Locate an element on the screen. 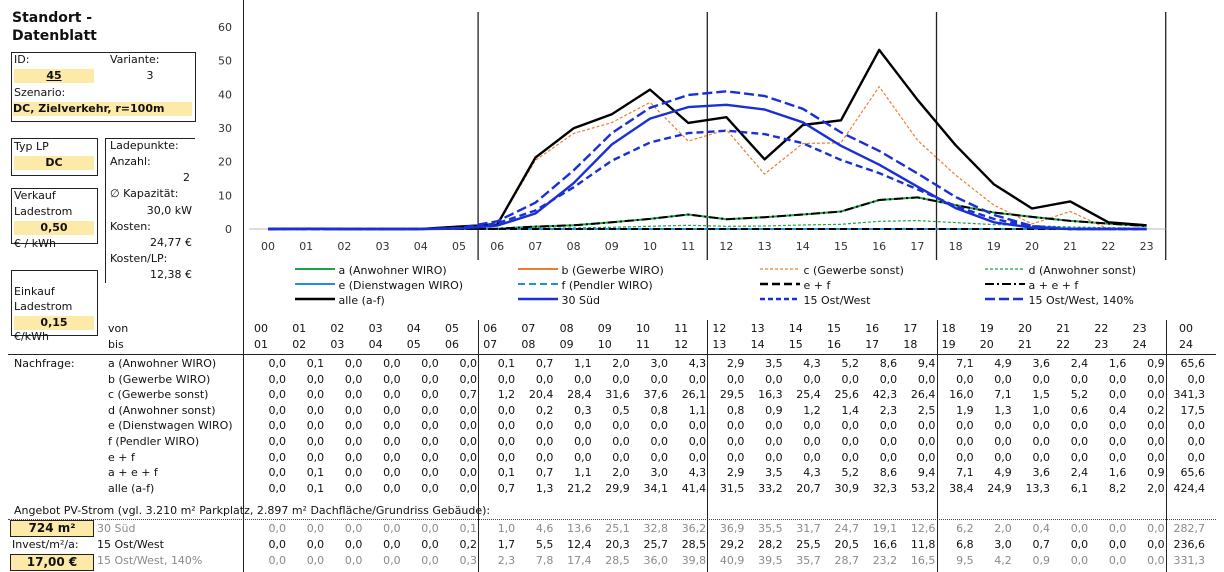  legend-item-a: a (Anwohner WIRO) is located at coordinates (371, 270).